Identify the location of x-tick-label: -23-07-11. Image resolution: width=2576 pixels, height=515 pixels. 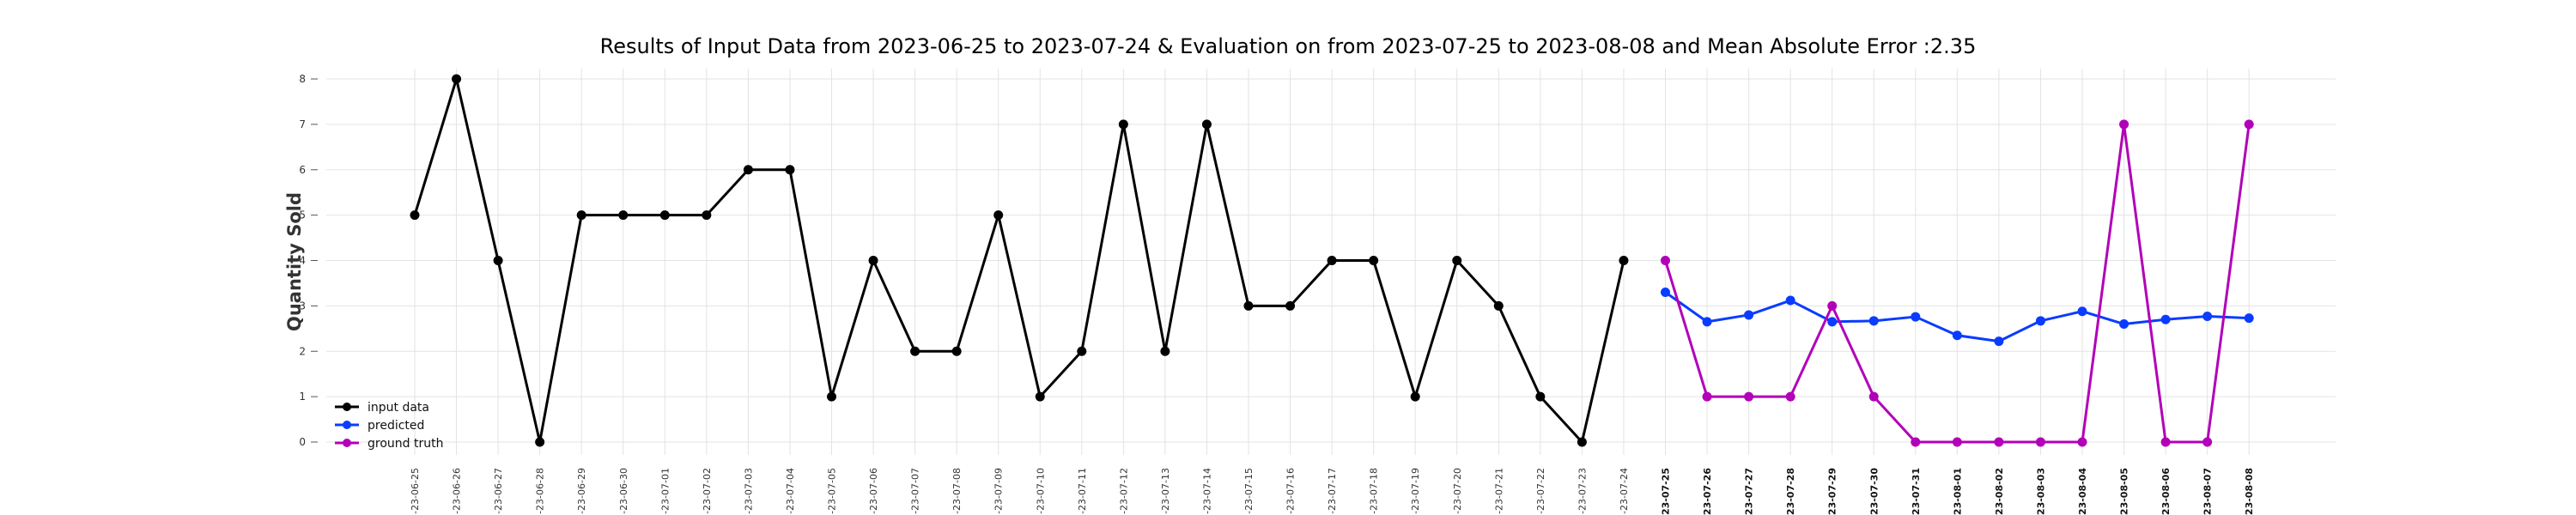
(1082, 491).